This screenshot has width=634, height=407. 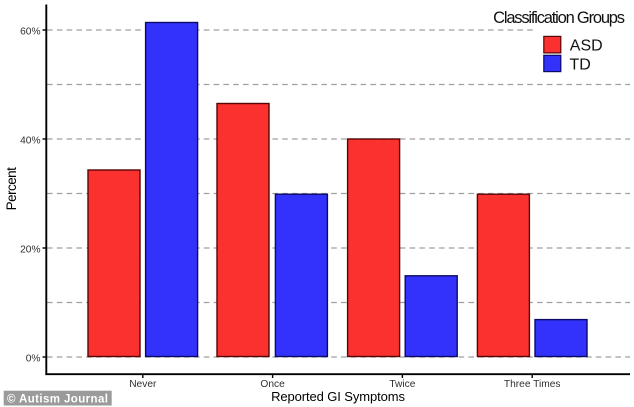 What do you see at coordinates (580, 64) in the screenshot?
I see `svg-text: TD` at bounding box center [580, 64].